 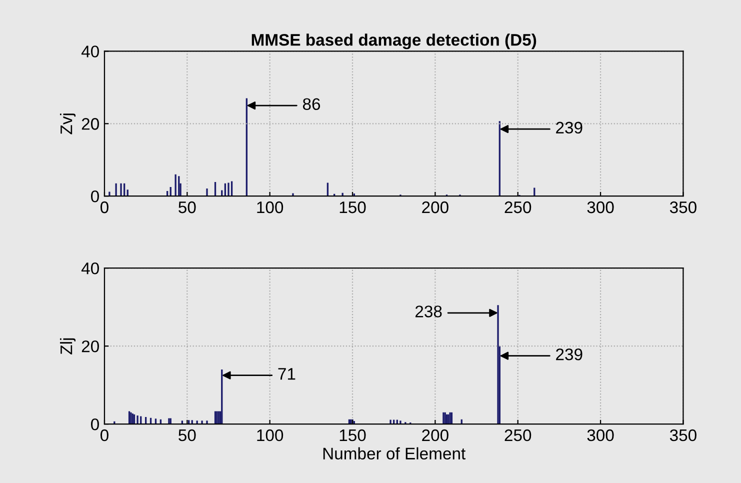 I want to click on y-axis-title: Zlj, so click(x=68, y=346).